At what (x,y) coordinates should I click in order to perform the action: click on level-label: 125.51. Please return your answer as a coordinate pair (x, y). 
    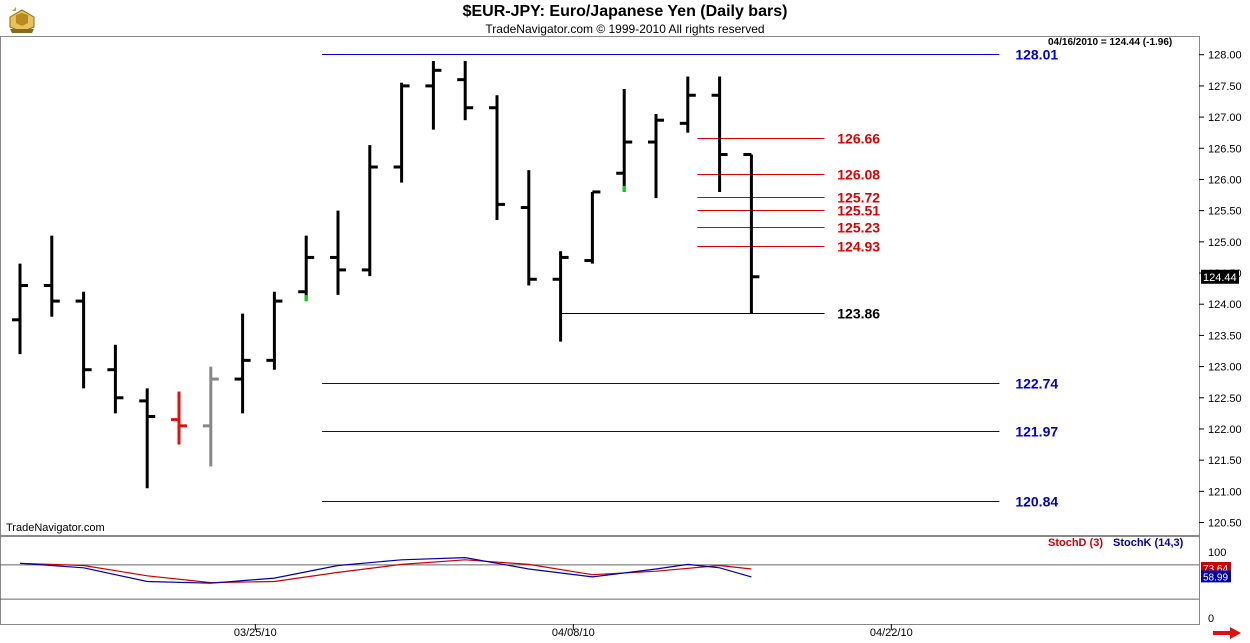
    Looking at the image, I should click on (858, 211).